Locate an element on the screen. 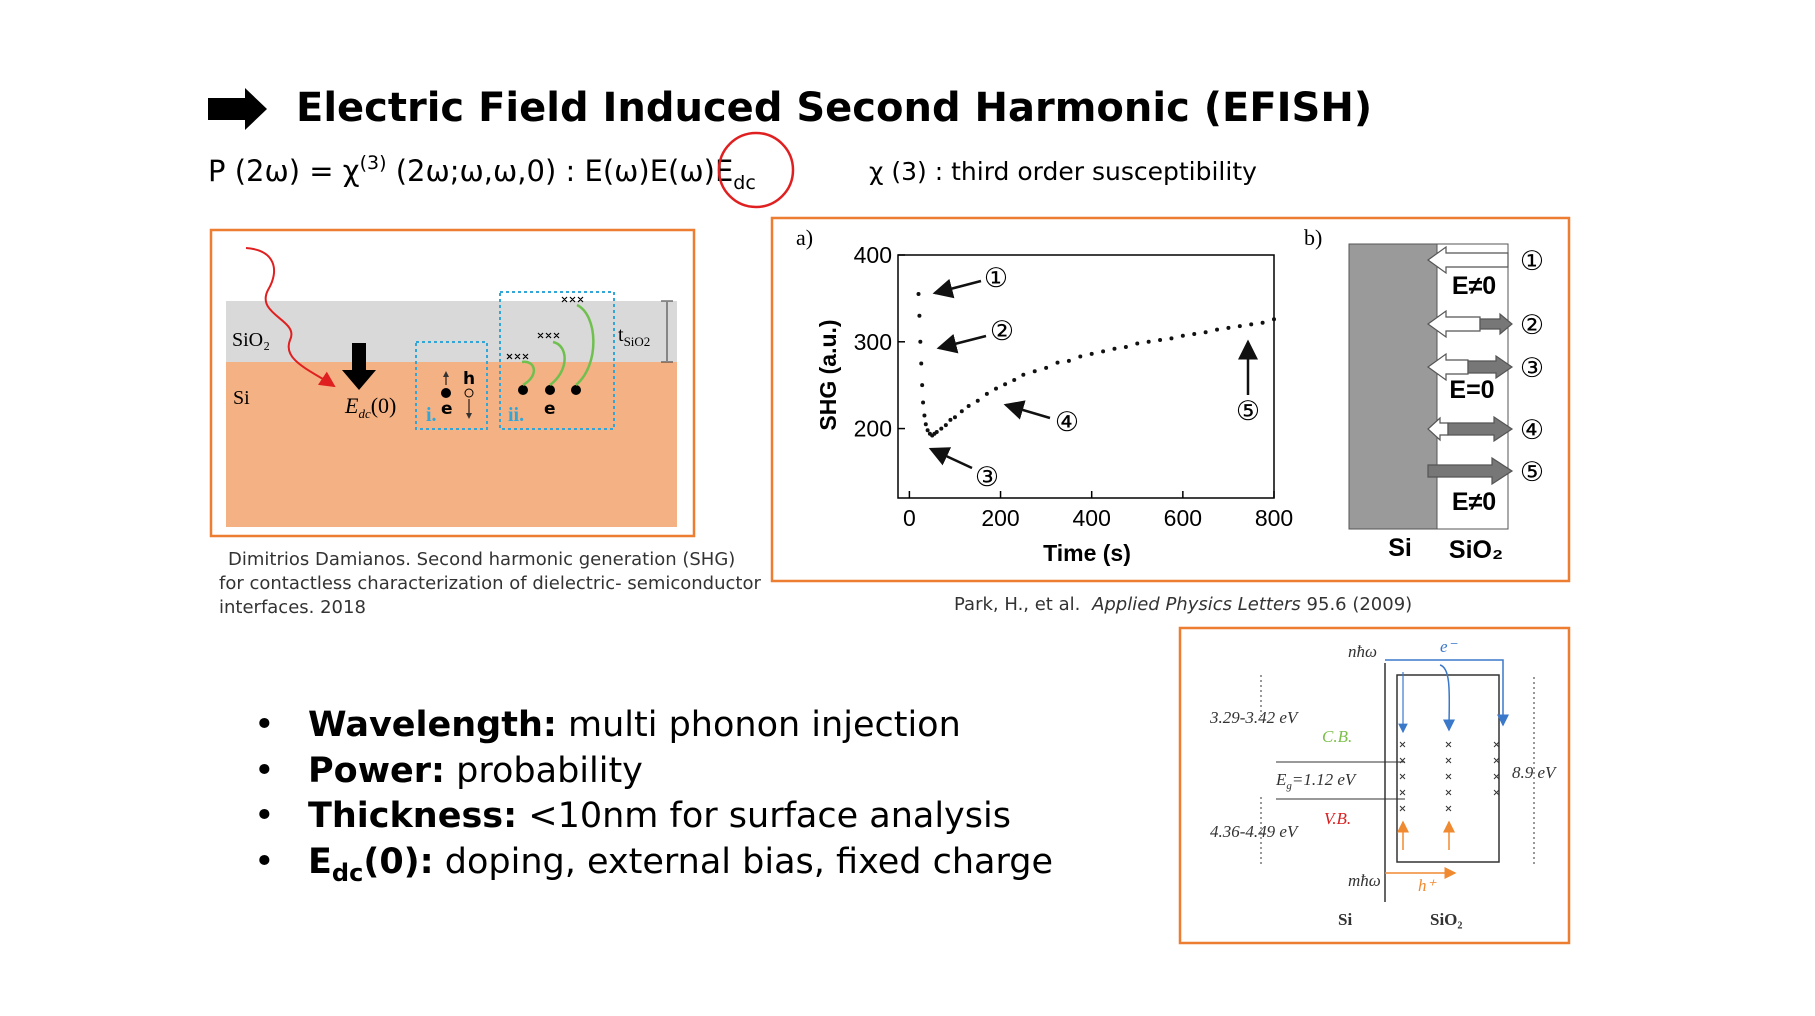  y-axis-label: SHG (a.u.) is located at coordinates (828, 374).